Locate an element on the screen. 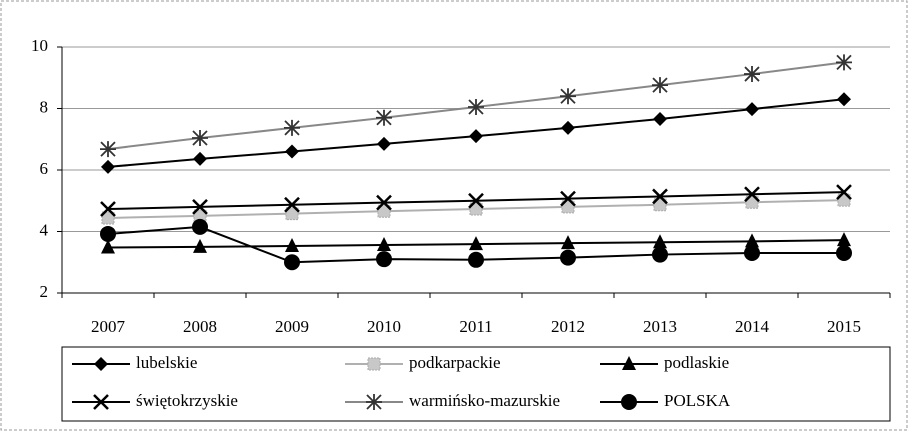  y-tick-label: 10 is located at coordinates (39, 45).